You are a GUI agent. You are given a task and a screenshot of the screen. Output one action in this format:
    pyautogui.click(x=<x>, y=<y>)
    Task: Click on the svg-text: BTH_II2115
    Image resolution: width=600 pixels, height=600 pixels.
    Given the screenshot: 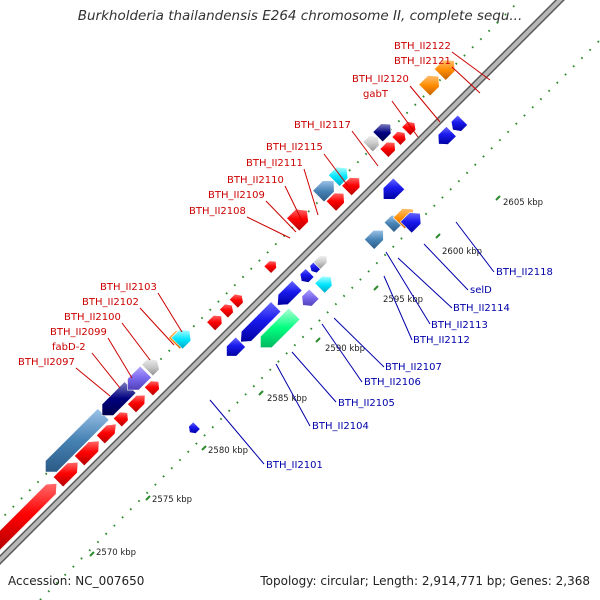 What is the action you would take?
    pyautogui.click(x=294, y=147)
    